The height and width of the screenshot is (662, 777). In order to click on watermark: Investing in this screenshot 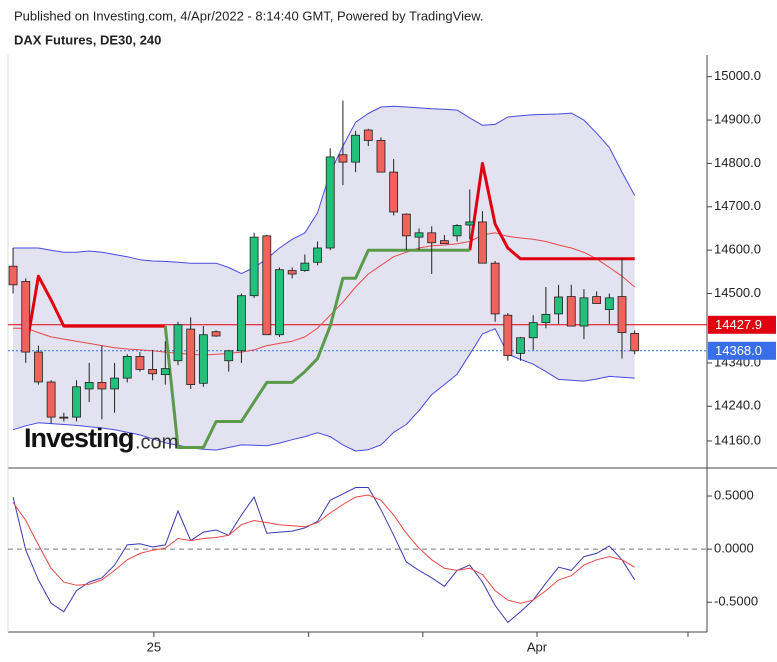, I will do `click(79, 438)`.